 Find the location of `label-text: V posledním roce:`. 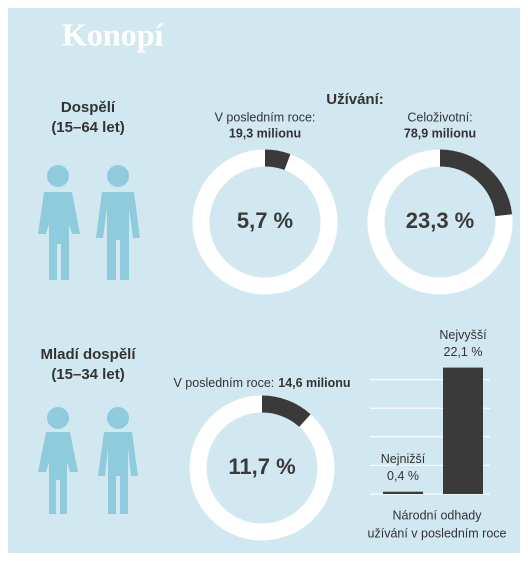

label-text: V posledním roce: is located at coordinates (224, 383).